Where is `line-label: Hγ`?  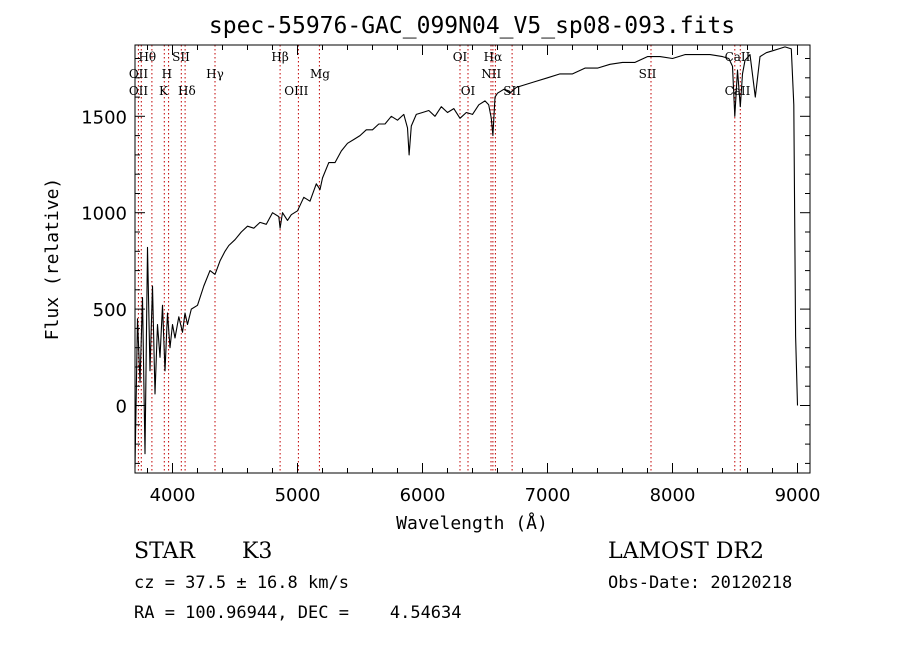 line-label: Hγ is located at coordinates (215, 74).